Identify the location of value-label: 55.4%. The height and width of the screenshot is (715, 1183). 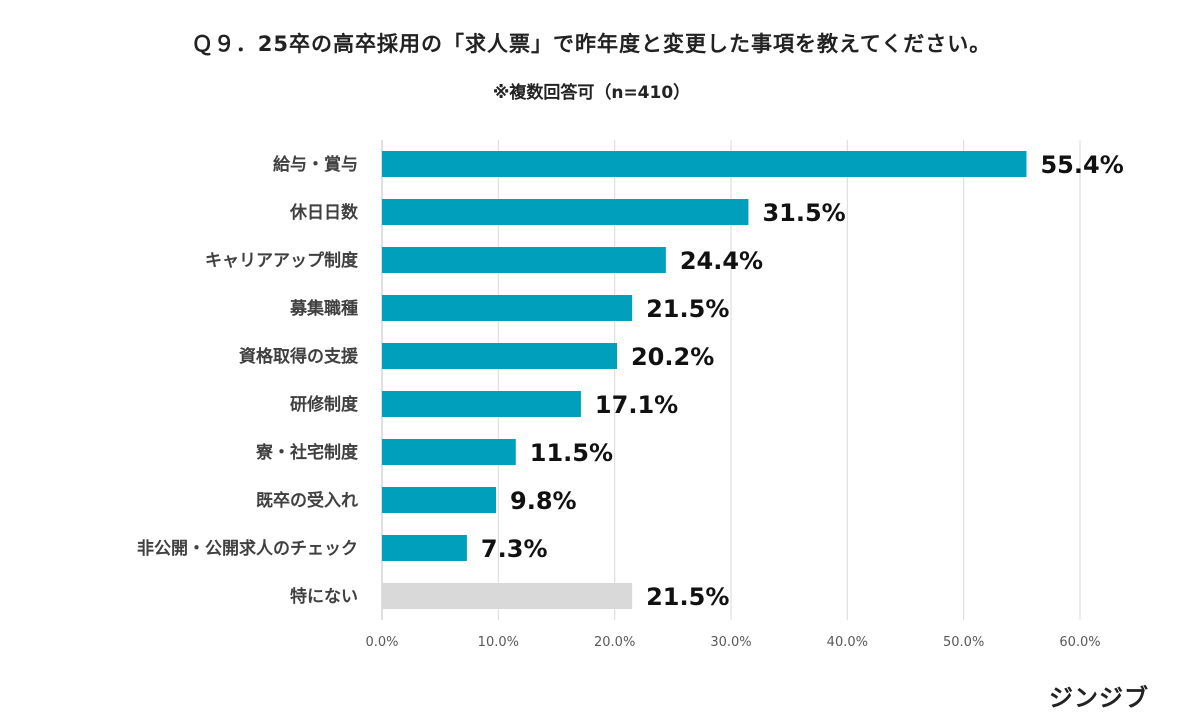
(1081, 165).